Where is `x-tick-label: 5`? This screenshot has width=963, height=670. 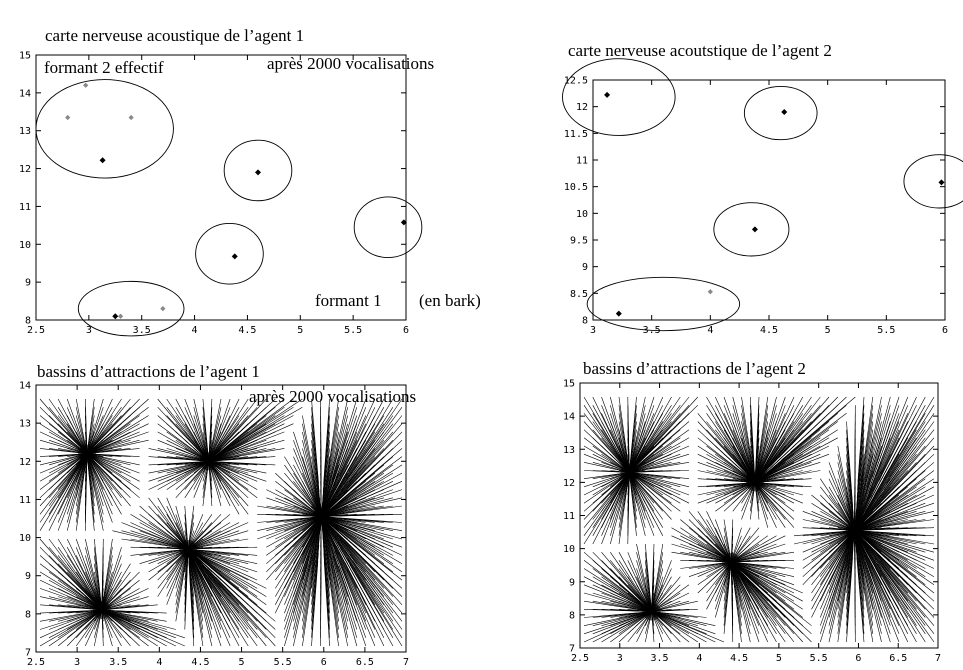
x-tick-label: 5 is located at coordinates (300, 330).